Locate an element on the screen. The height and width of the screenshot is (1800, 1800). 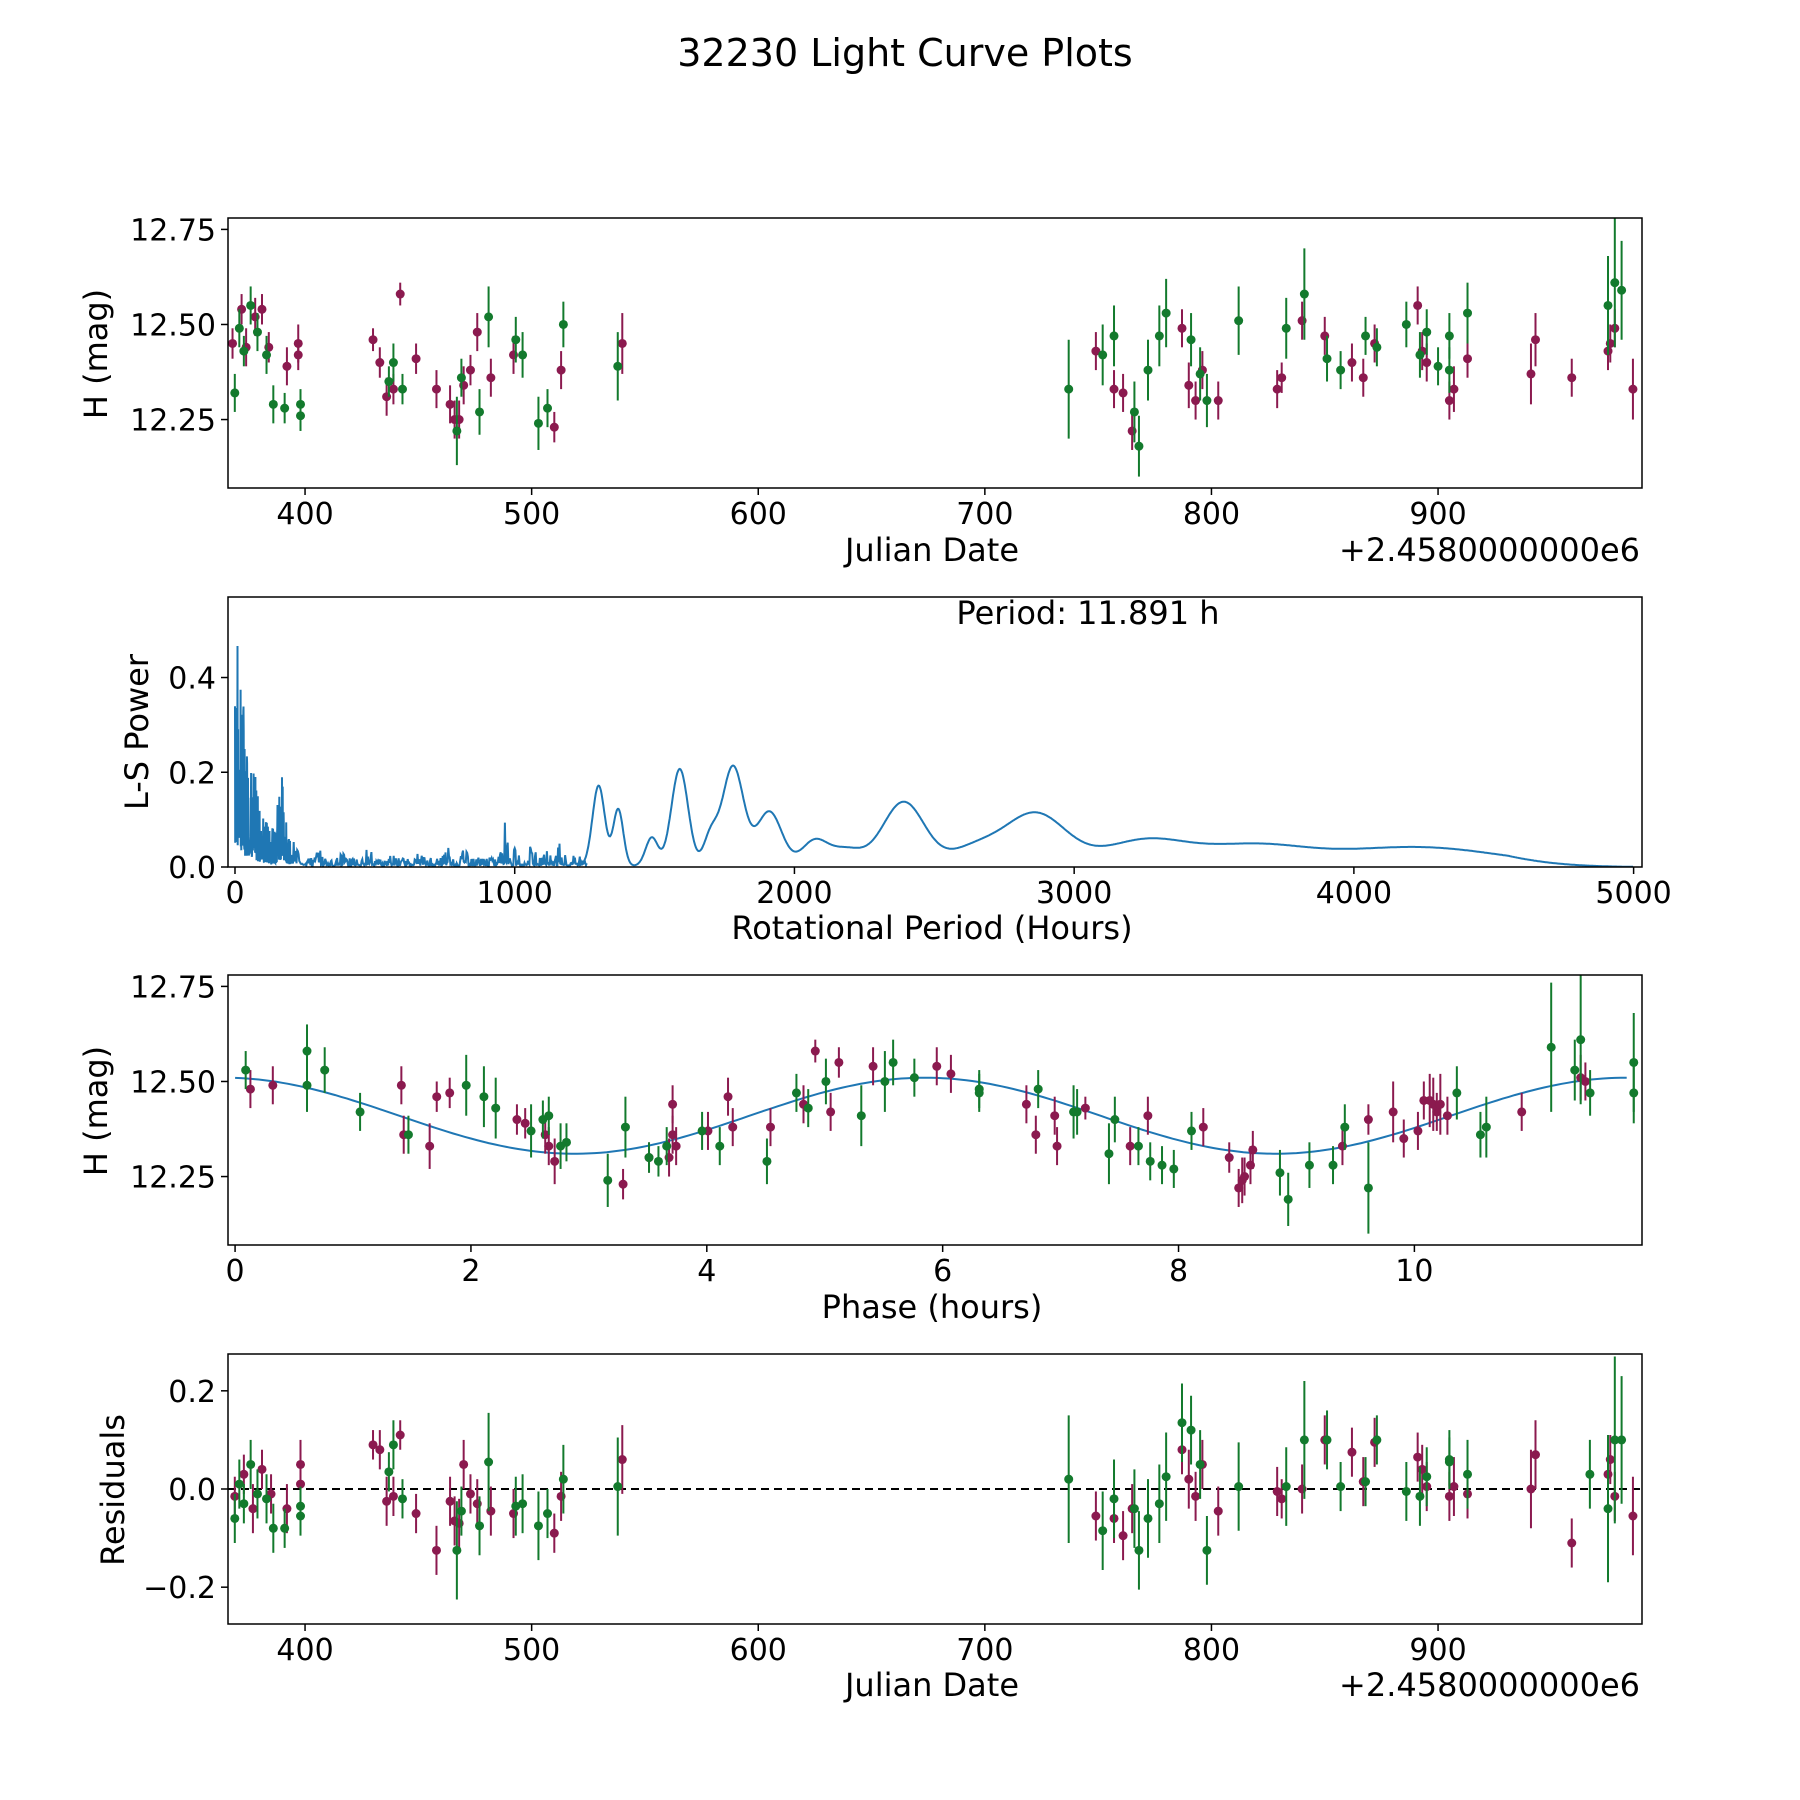
residuals-ytick-label: 0.2 is located at coordinates (192, 1392).